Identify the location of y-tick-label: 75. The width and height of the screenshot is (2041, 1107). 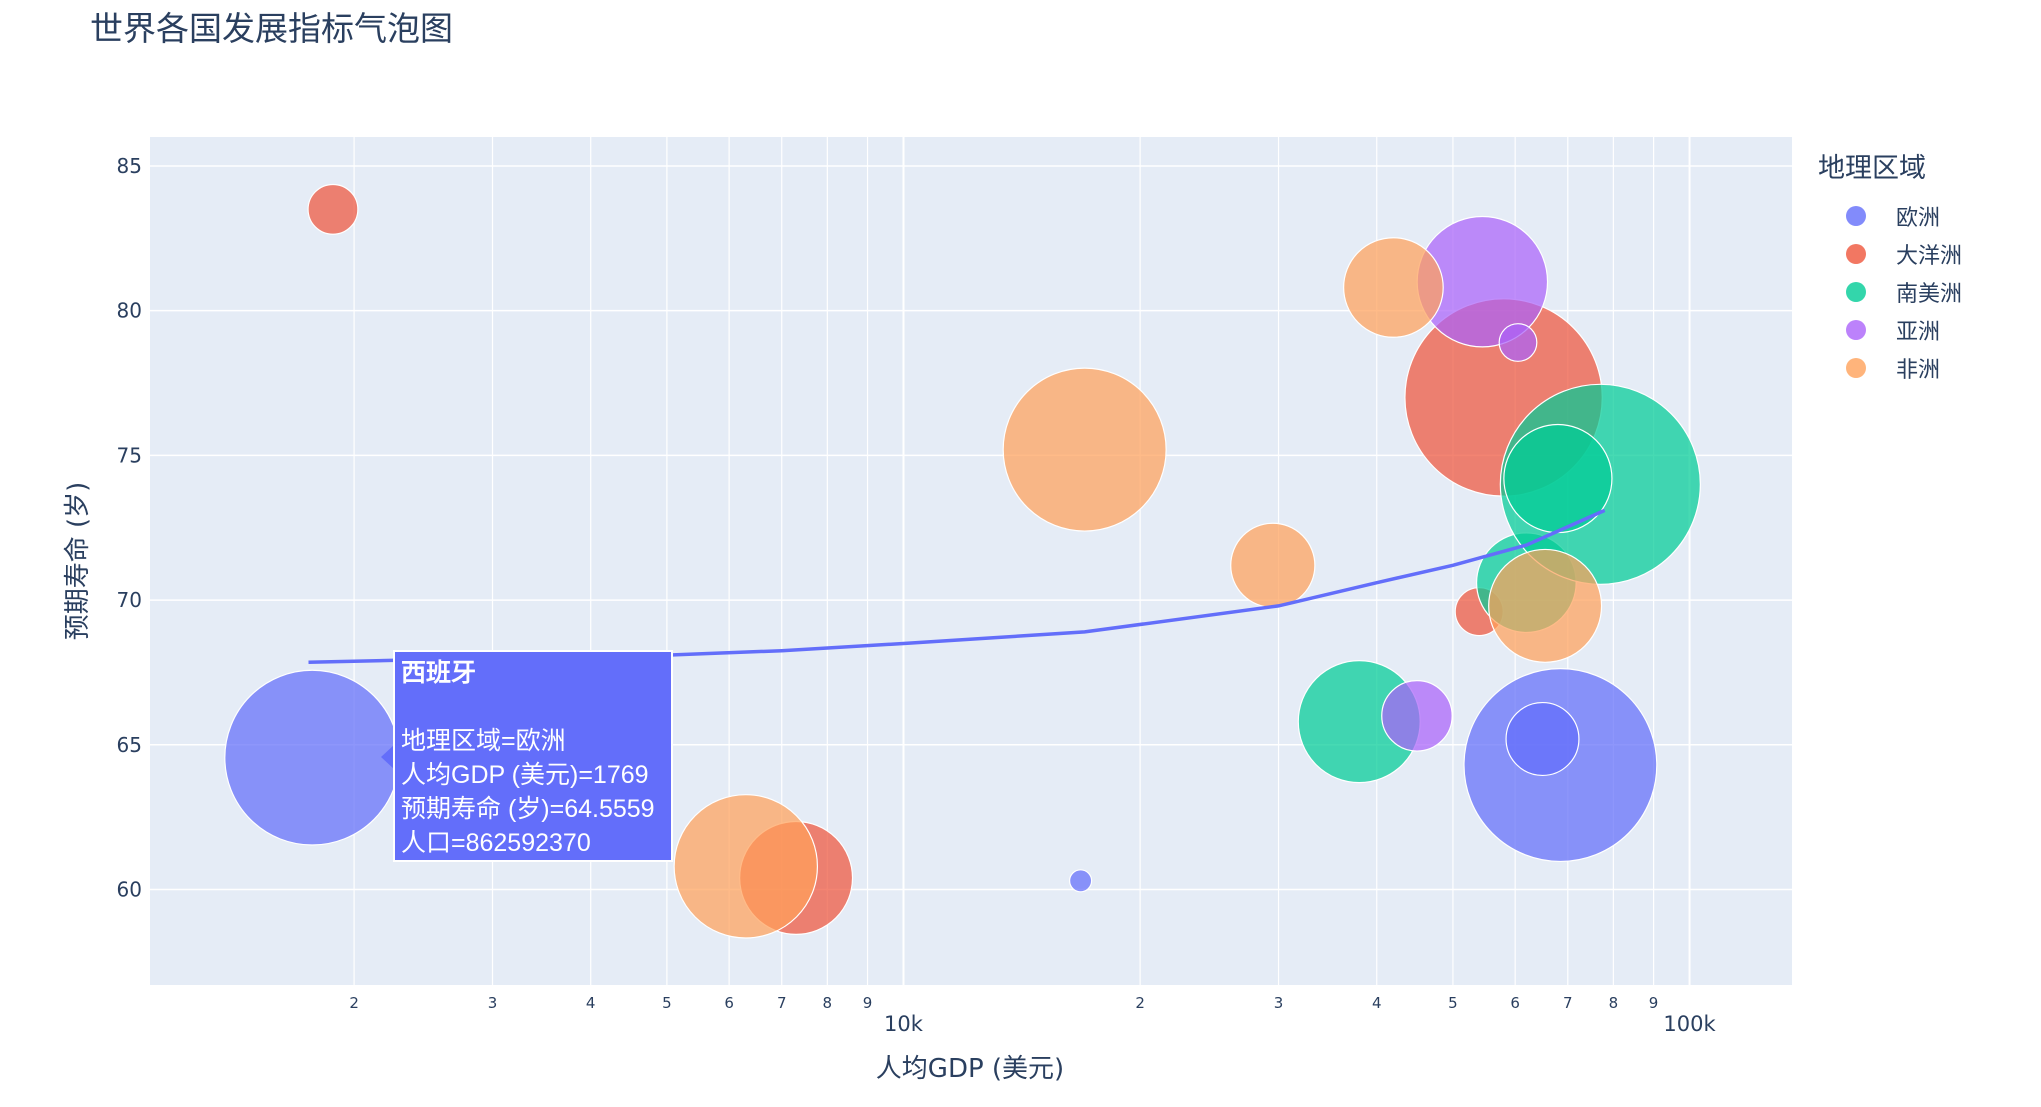
(129, 455).